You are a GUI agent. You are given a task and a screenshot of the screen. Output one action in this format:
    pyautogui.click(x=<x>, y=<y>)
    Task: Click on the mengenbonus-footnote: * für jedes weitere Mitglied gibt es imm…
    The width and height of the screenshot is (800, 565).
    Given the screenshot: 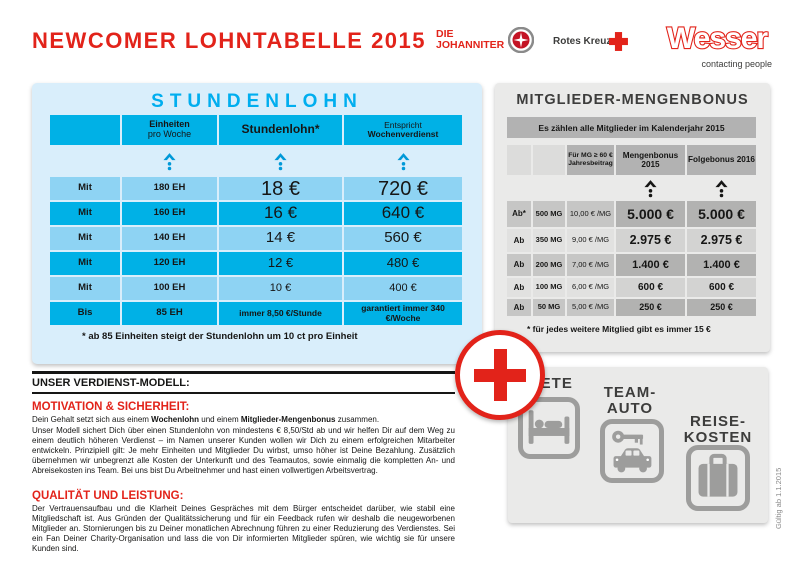 What is the action you would take?
    pyautogui.click(x=619, y=329)
    